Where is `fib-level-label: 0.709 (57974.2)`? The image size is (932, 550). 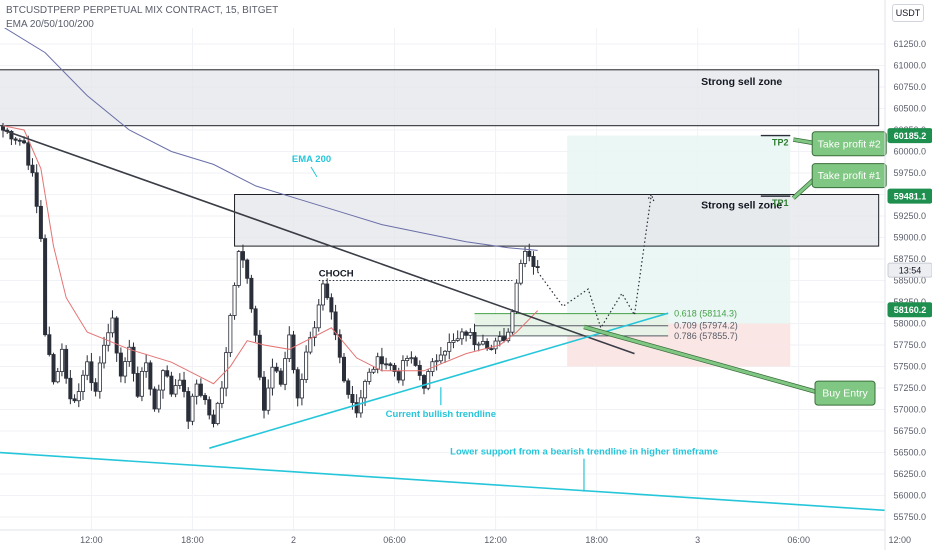
fib-level-label: 0.709 (57974.2) is located at coordinates (706, 326).